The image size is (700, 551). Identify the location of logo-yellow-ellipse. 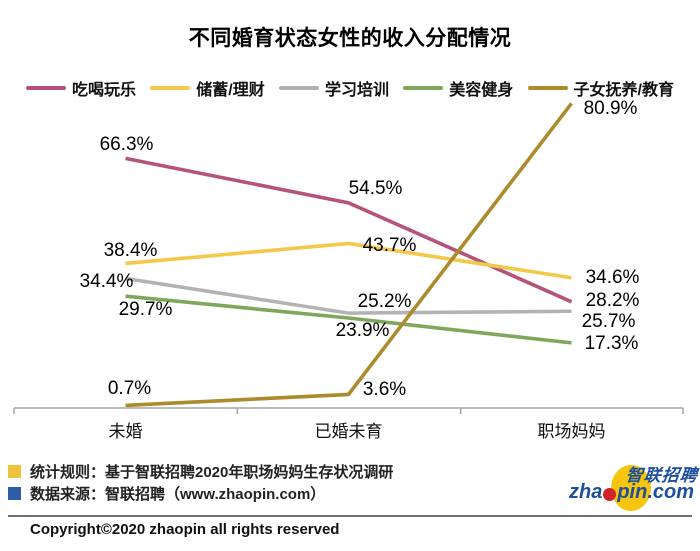
(631, 488).